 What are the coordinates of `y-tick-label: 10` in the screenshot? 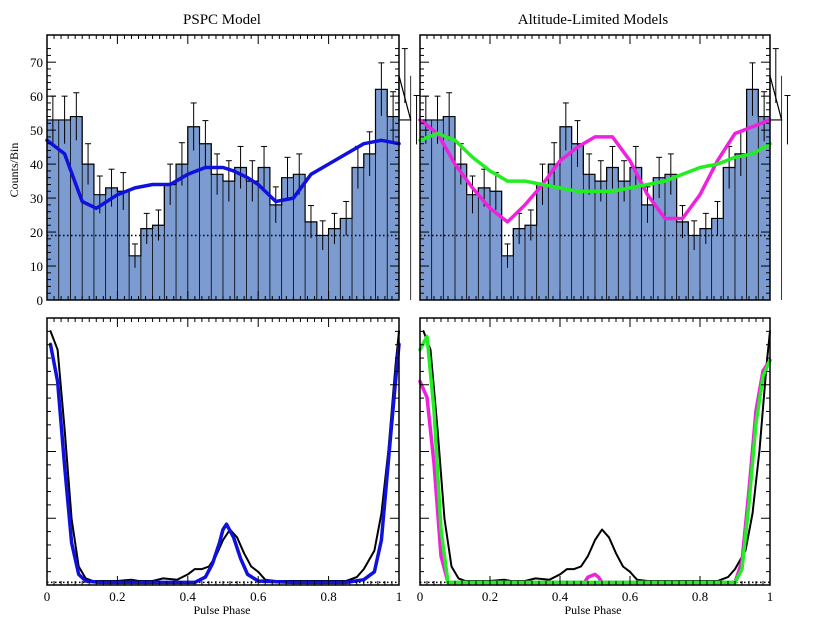 It's located at (36, 266).